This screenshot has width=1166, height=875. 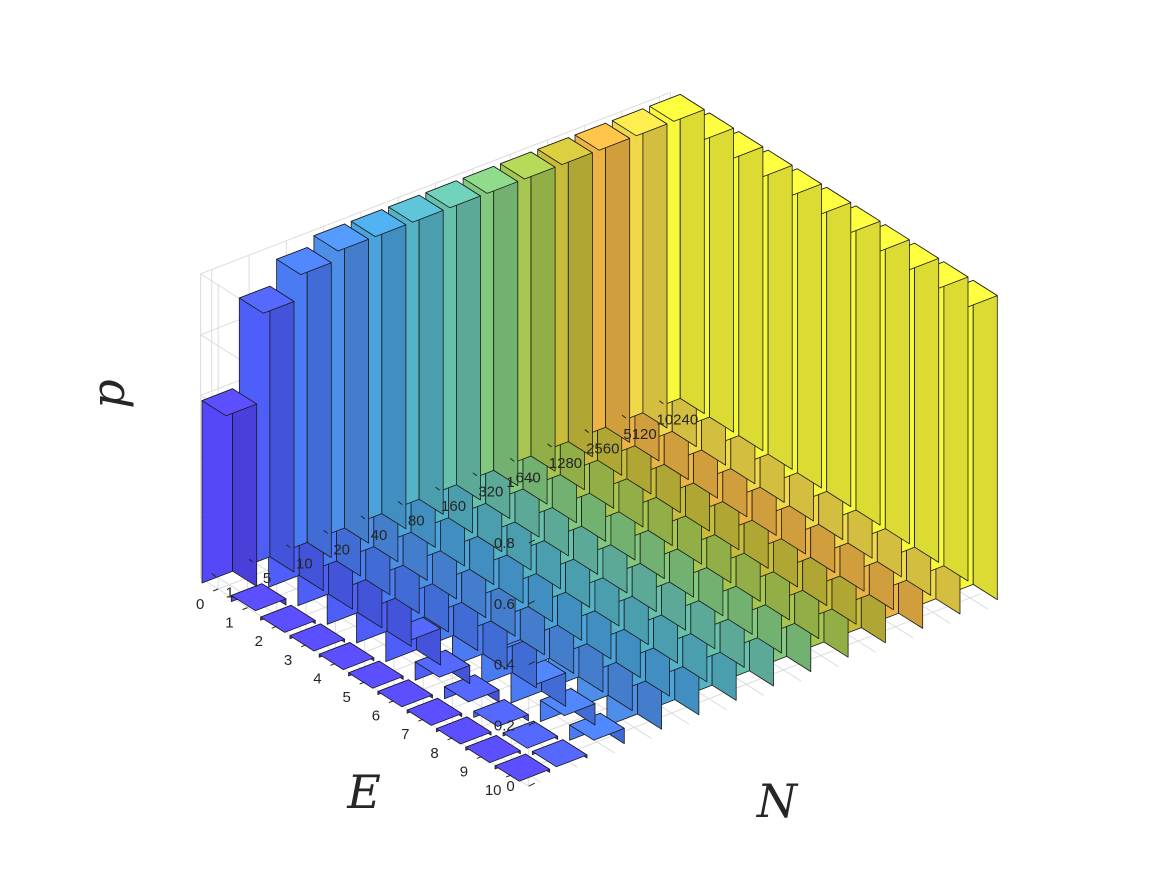 I want to click on bar-N1-E1, so click(x=258, y=597).